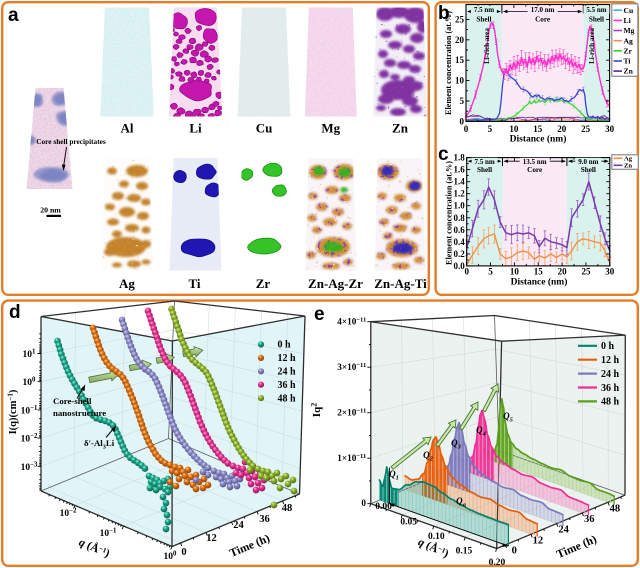 The height and width of the screenshot is (568, 640). What do you see at coordinates (462, 101) in the screenshot?
I see `svg-text: 5` at bounding box center [462, 101].